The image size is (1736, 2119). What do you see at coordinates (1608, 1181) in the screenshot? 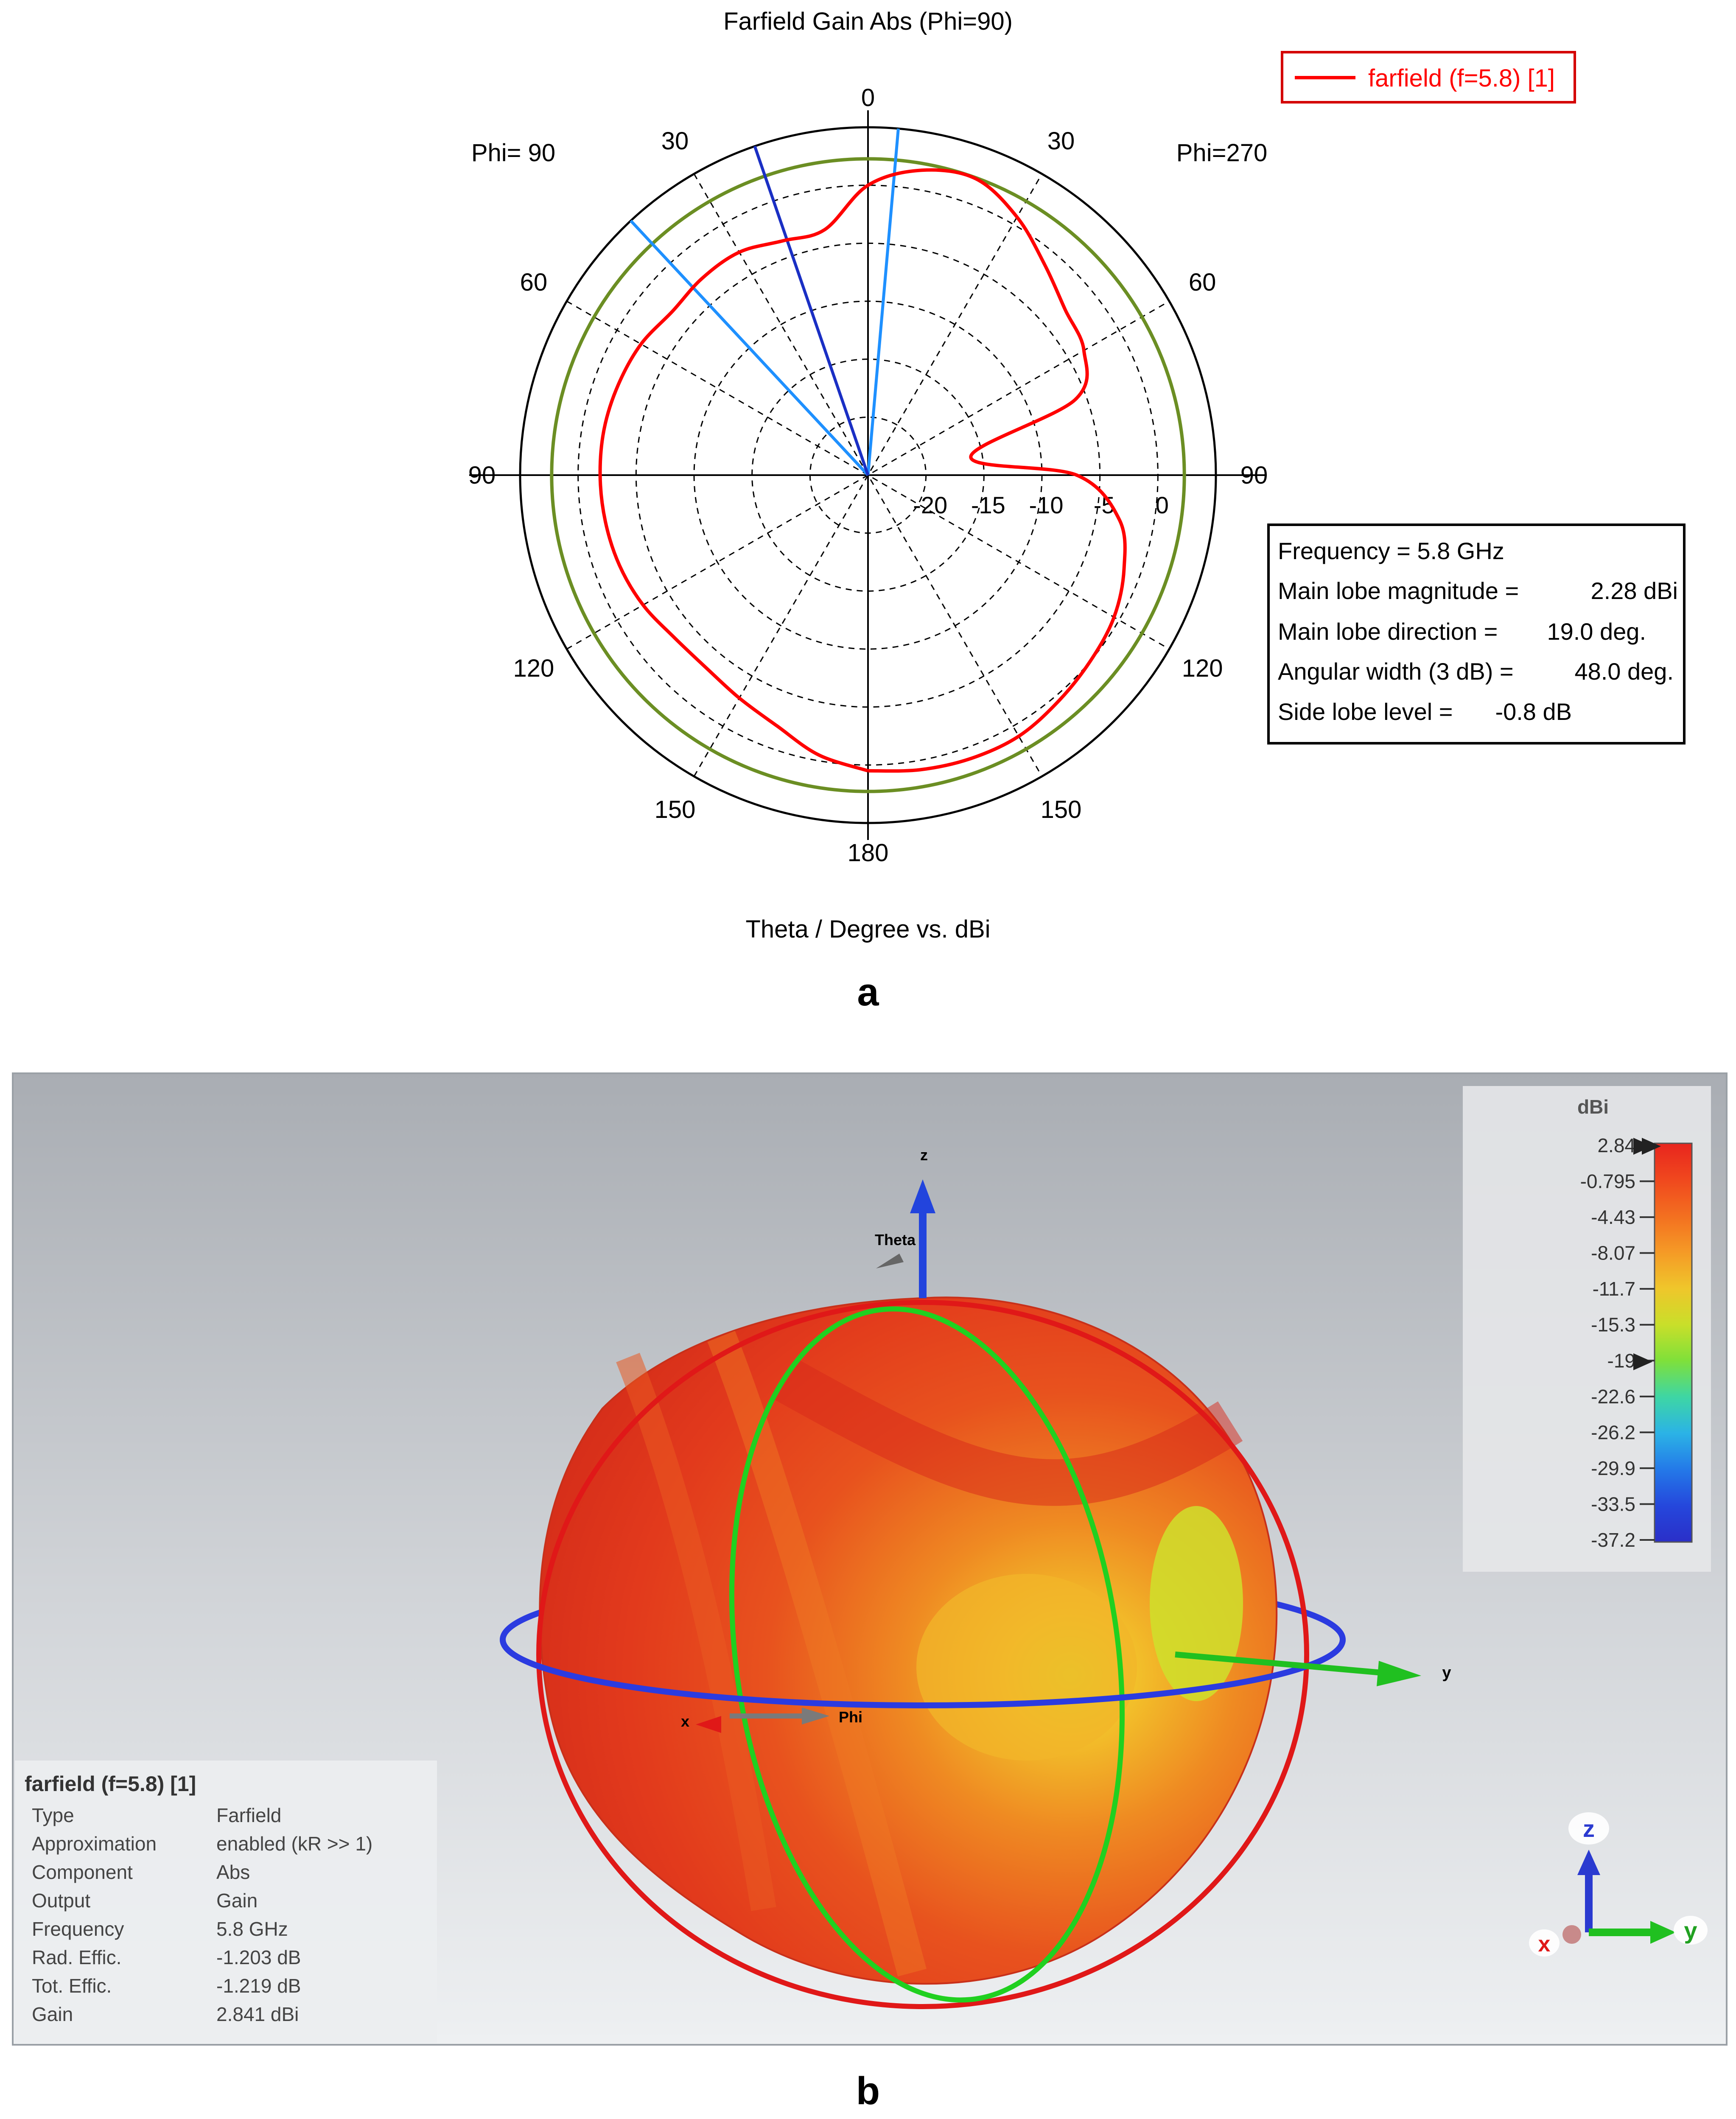
I see `colorbar-tick-label: -0.795` at bounding box center [1608, 1181].